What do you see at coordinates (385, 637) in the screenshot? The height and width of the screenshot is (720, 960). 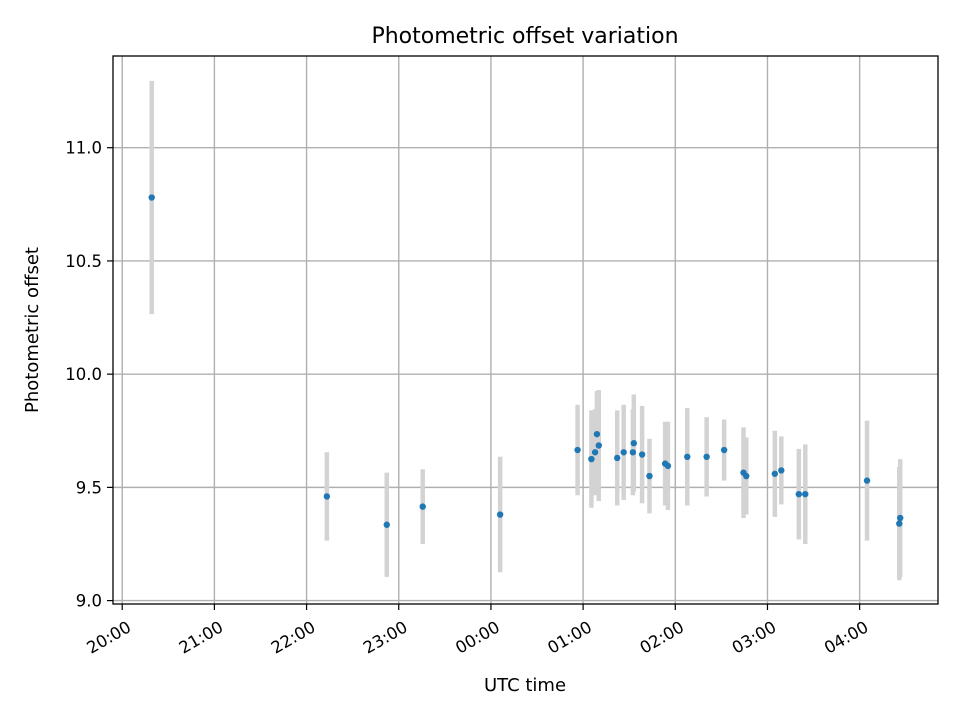 I see `x-tick-label: 23:00` at bounding box center [385, 637].